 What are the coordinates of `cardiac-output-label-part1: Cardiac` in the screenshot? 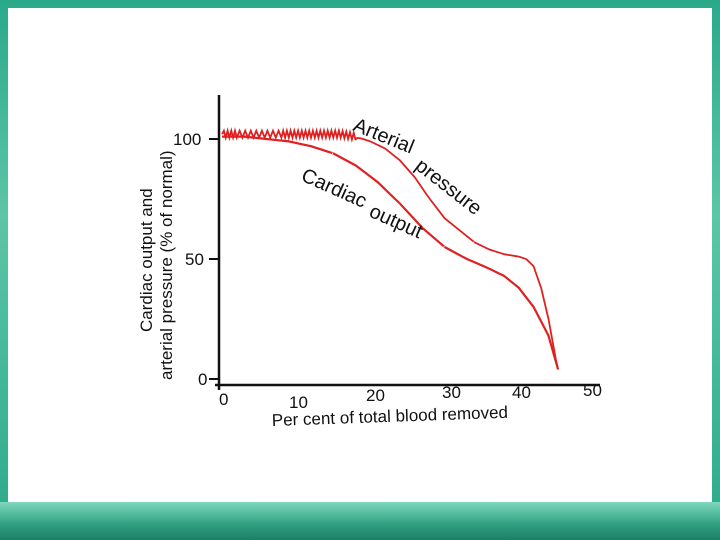 It's located at (334, 188).